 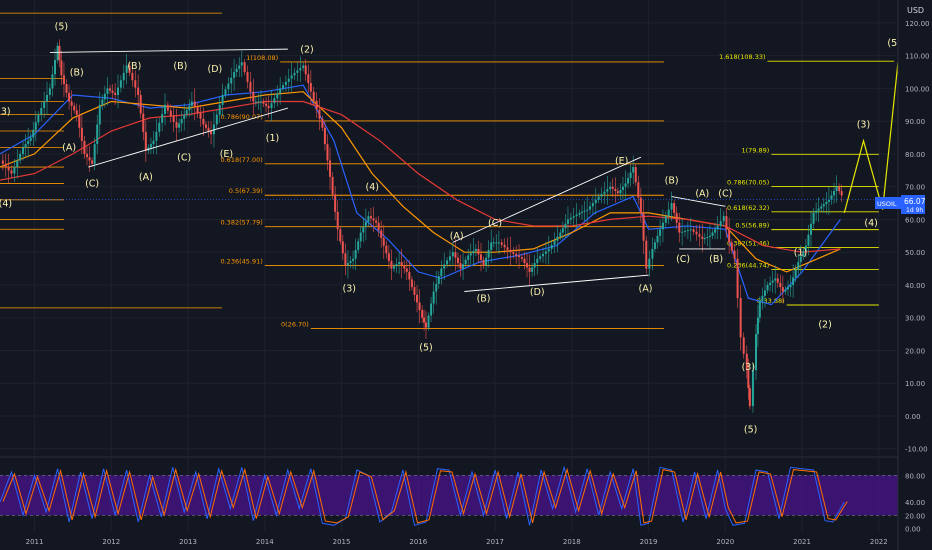 I want to click on wave-label: (E), so click(x=226, y=154).